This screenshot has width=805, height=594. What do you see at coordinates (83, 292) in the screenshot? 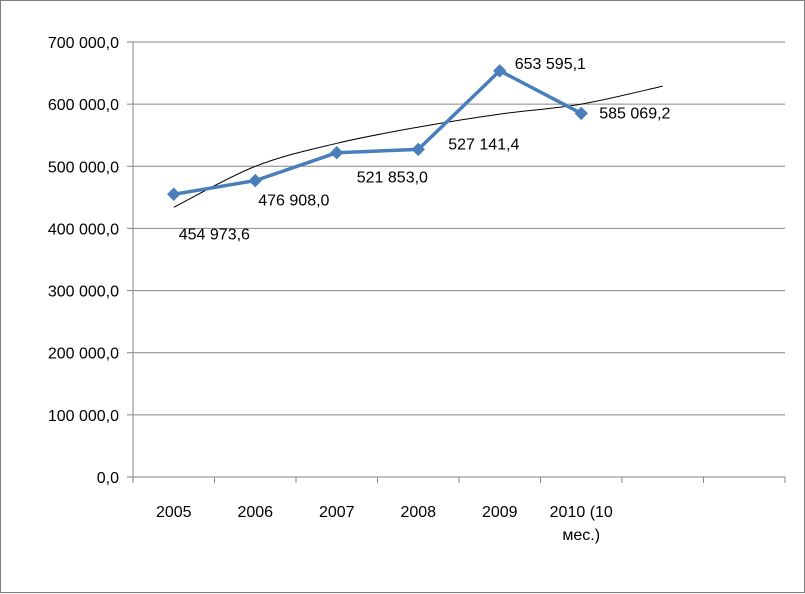
I see `y-tick-label: 300 000,0` at bounding box center [83, 292].